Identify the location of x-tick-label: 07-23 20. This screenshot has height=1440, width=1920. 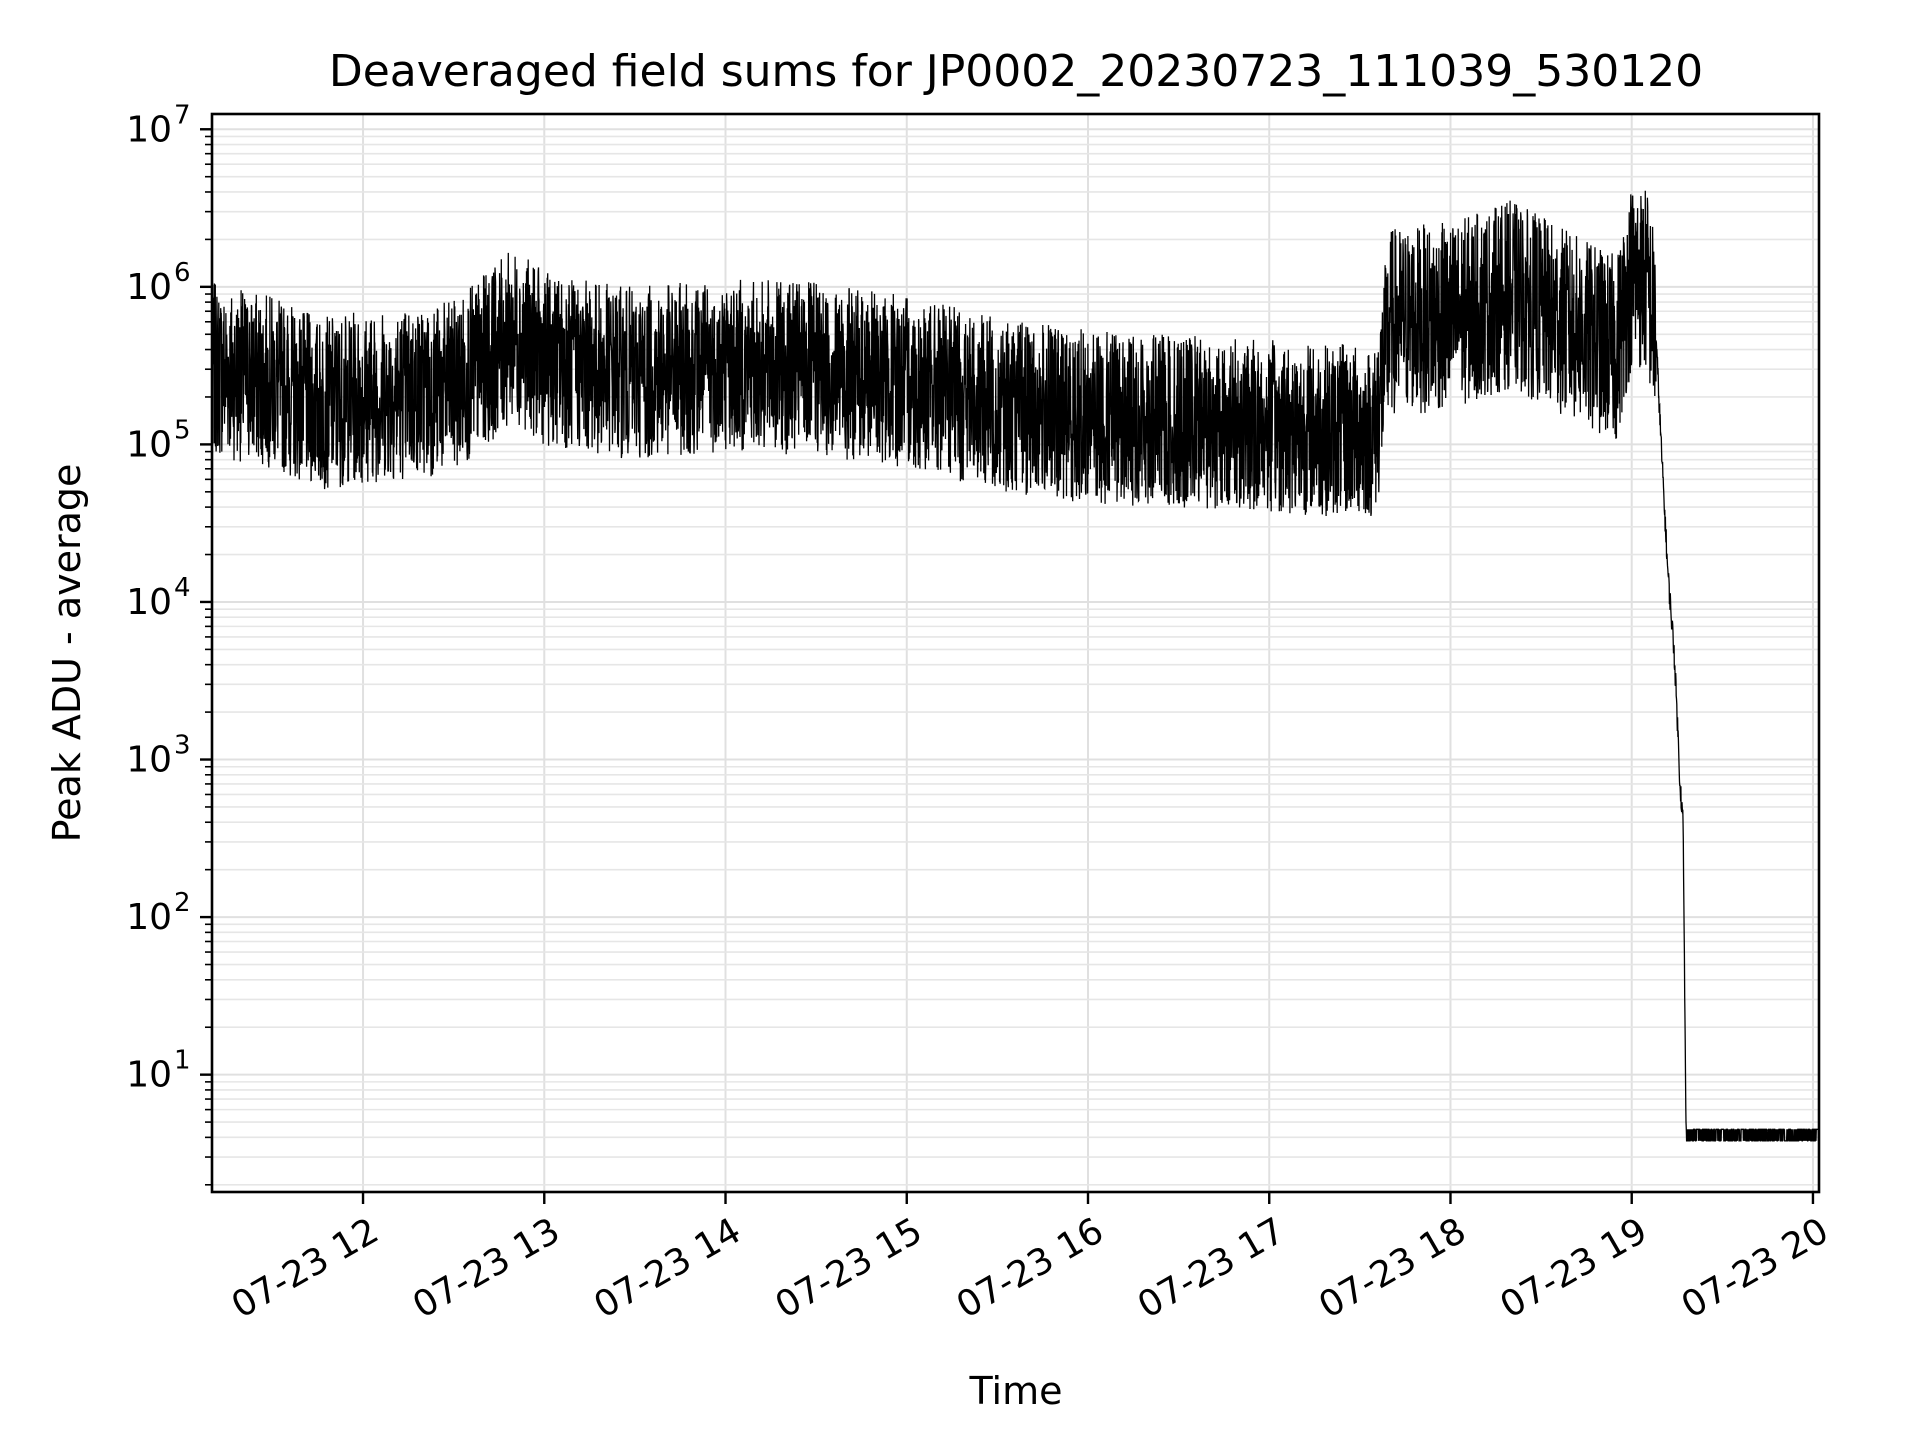
(1755, 1268).